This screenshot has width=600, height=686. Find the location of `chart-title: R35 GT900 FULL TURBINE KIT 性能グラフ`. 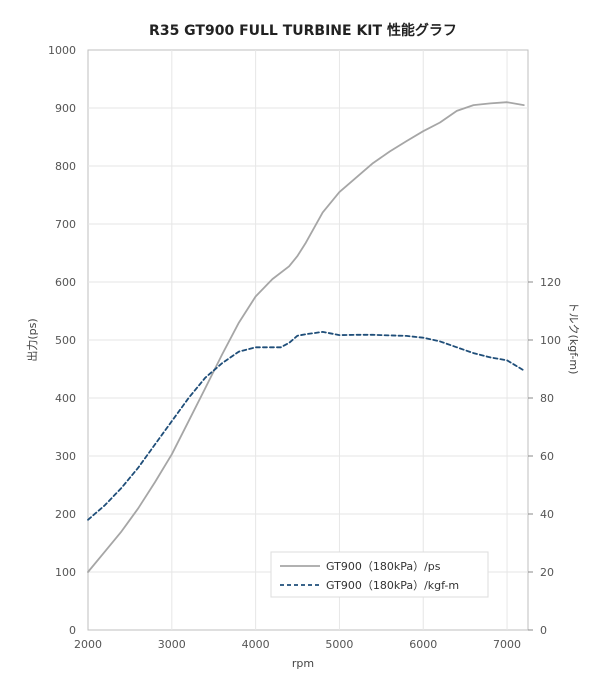

chart-title: R35 GT900 FULL TURBINE KIT 性能グラフ is located at coordinates (303, 30).